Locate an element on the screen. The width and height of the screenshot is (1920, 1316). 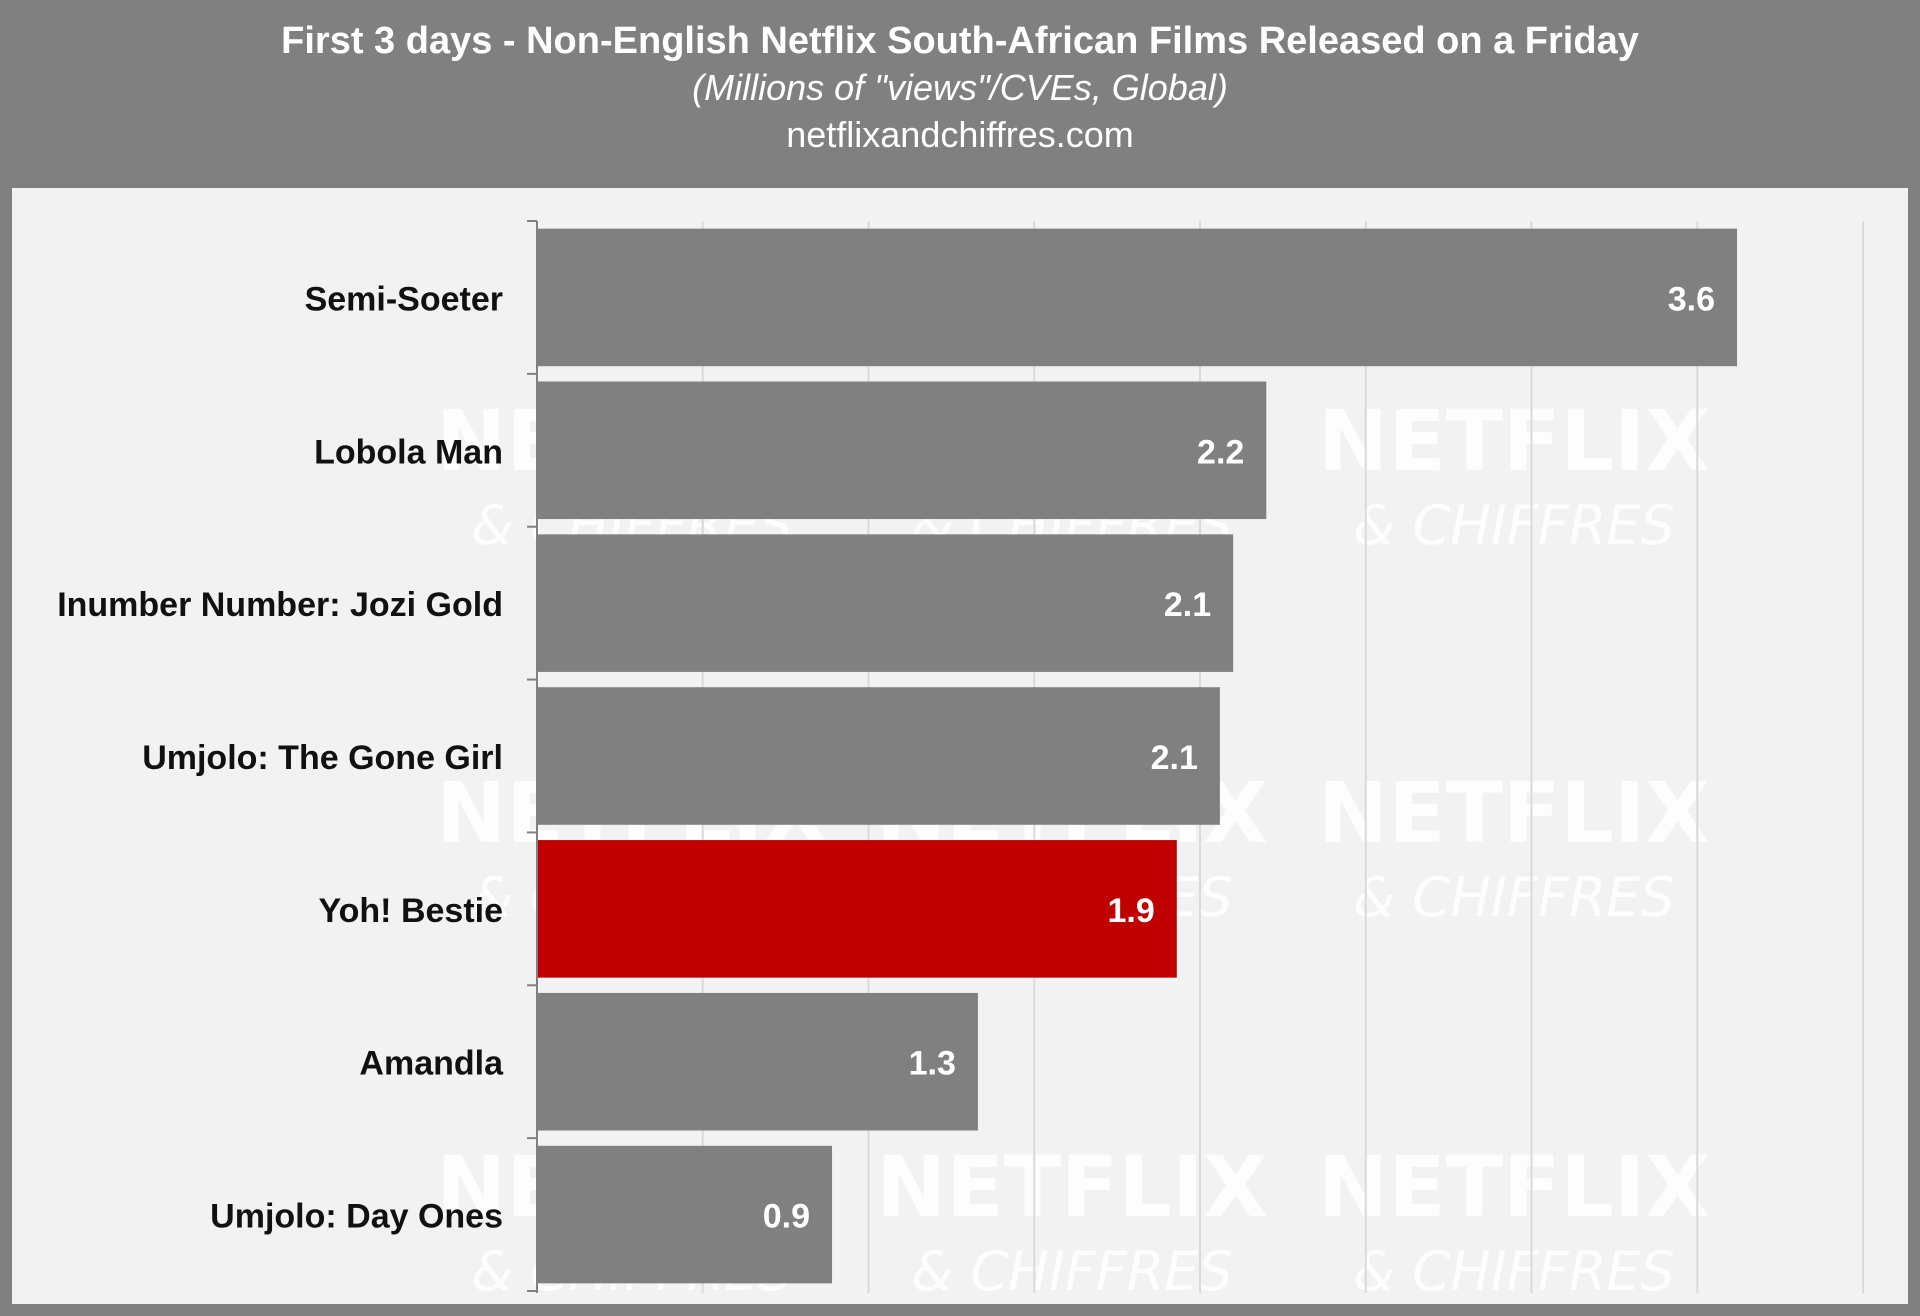
value-label: 0.9 is located at coordinates (786, 1217).